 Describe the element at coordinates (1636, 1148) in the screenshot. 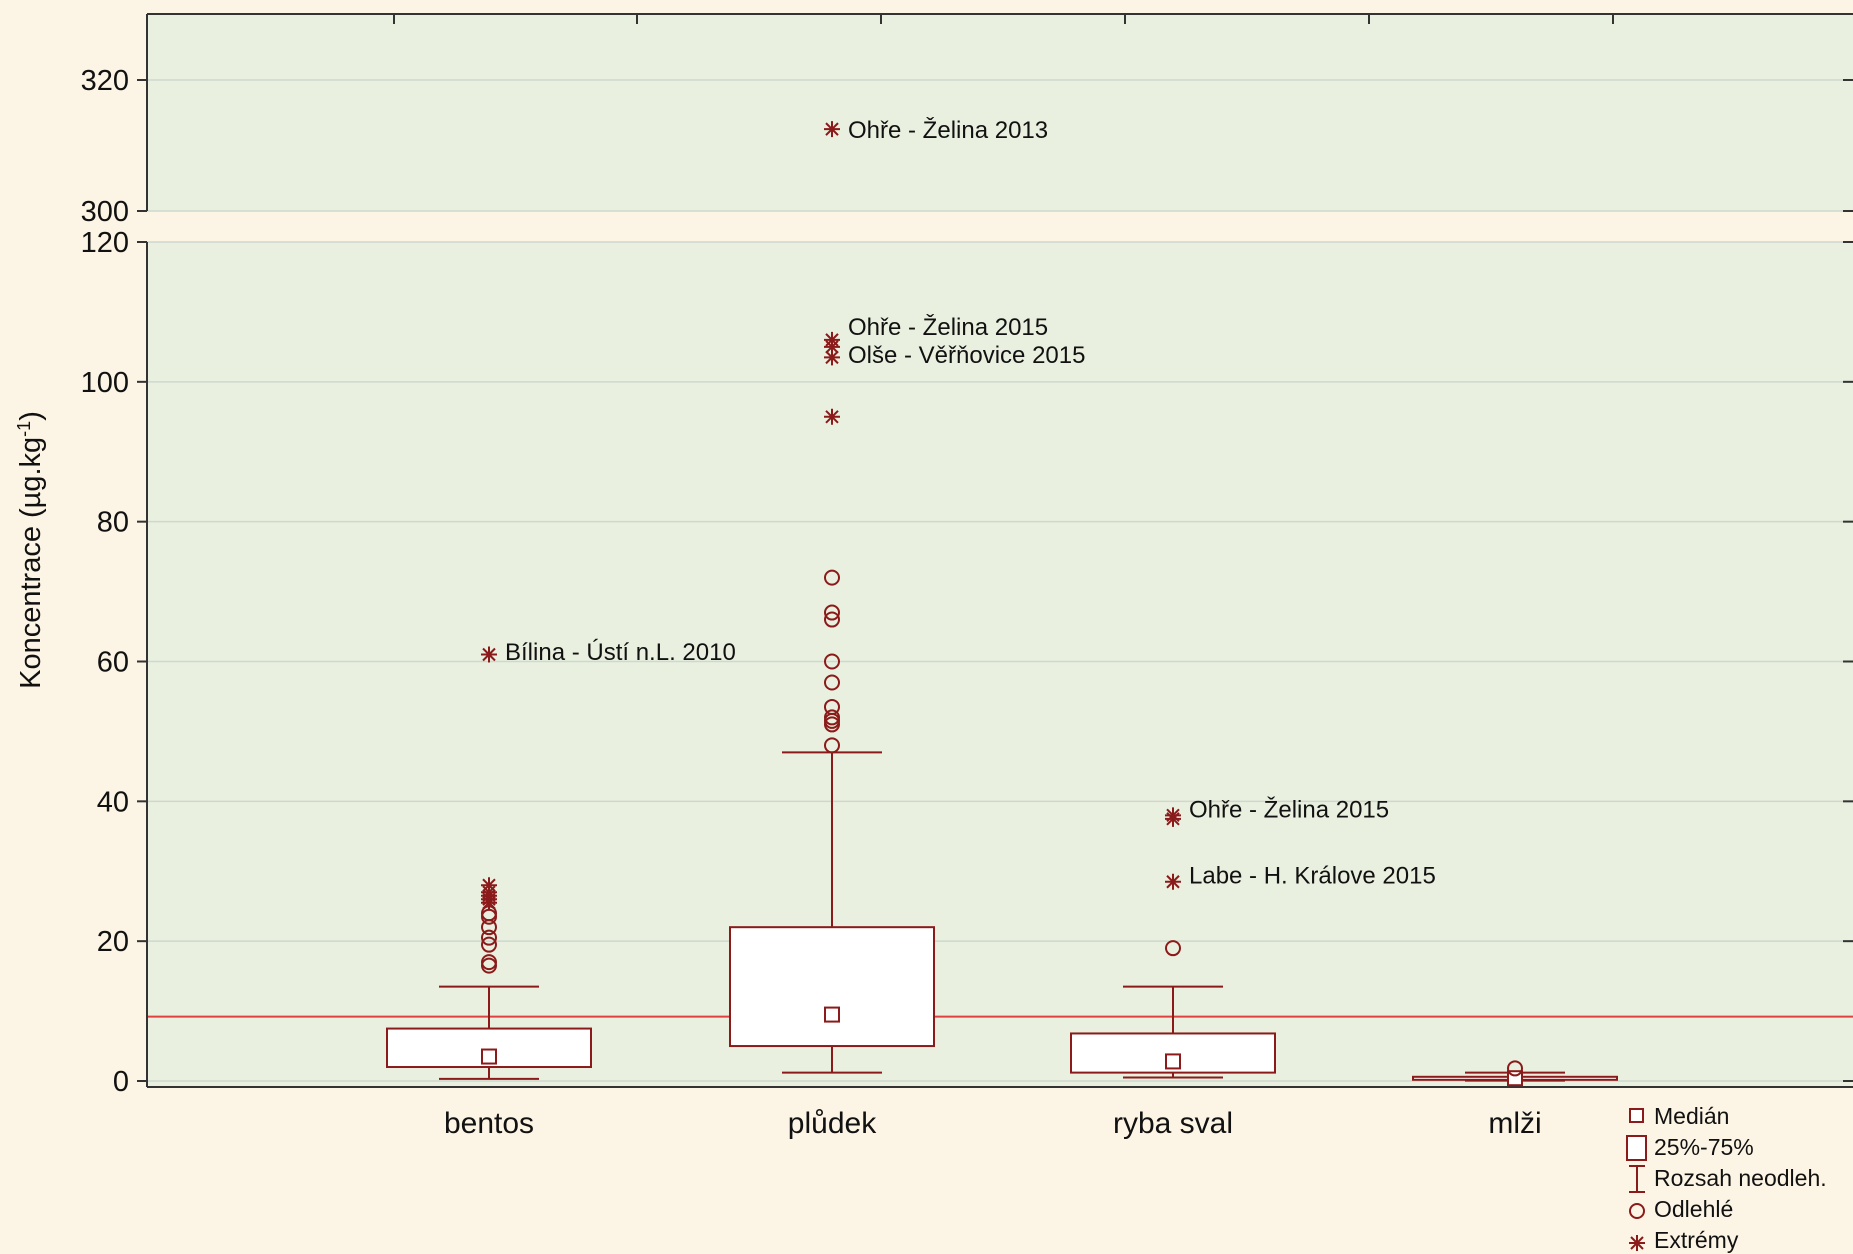

I see `legend-box-symbol` at that location.